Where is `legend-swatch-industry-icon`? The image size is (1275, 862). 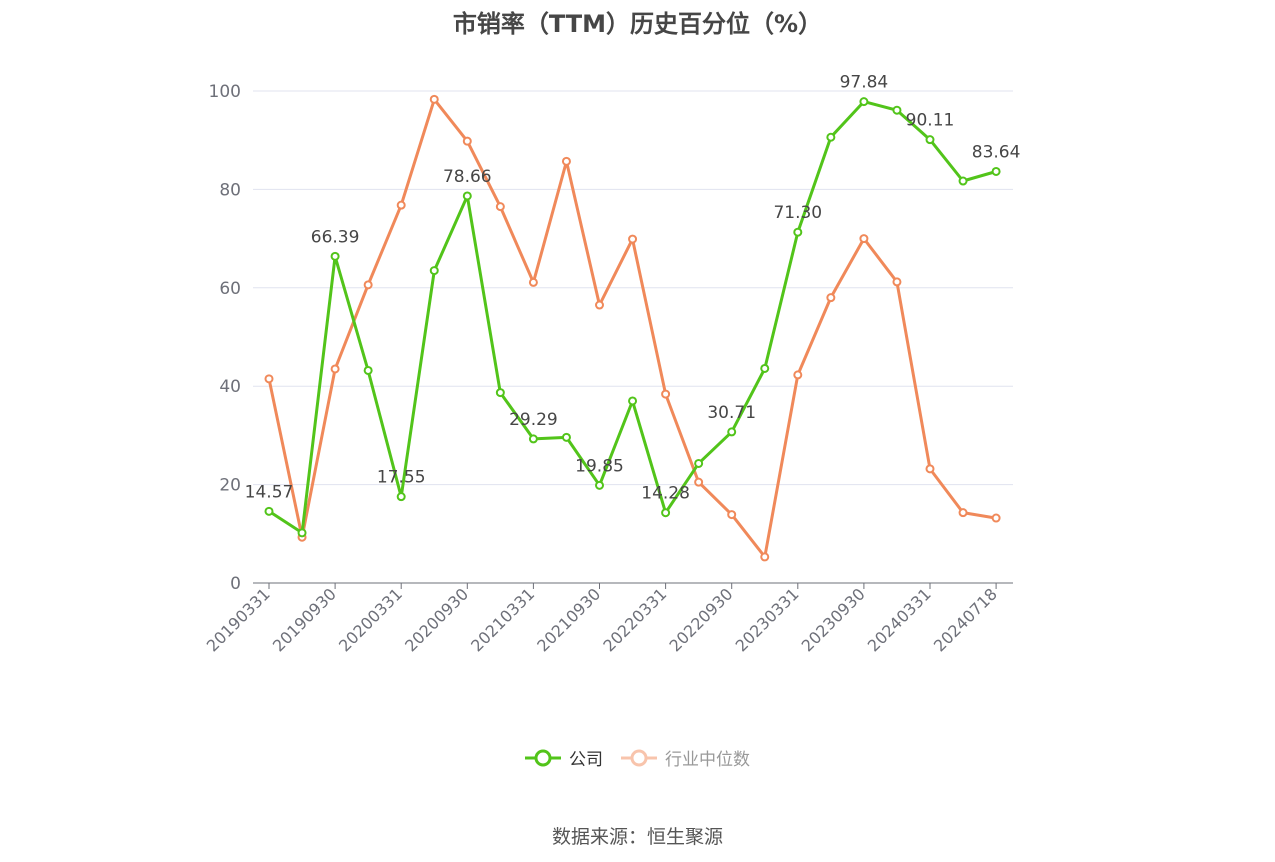
legend-swatch-industry-icon is located at coordinates (639, 757).